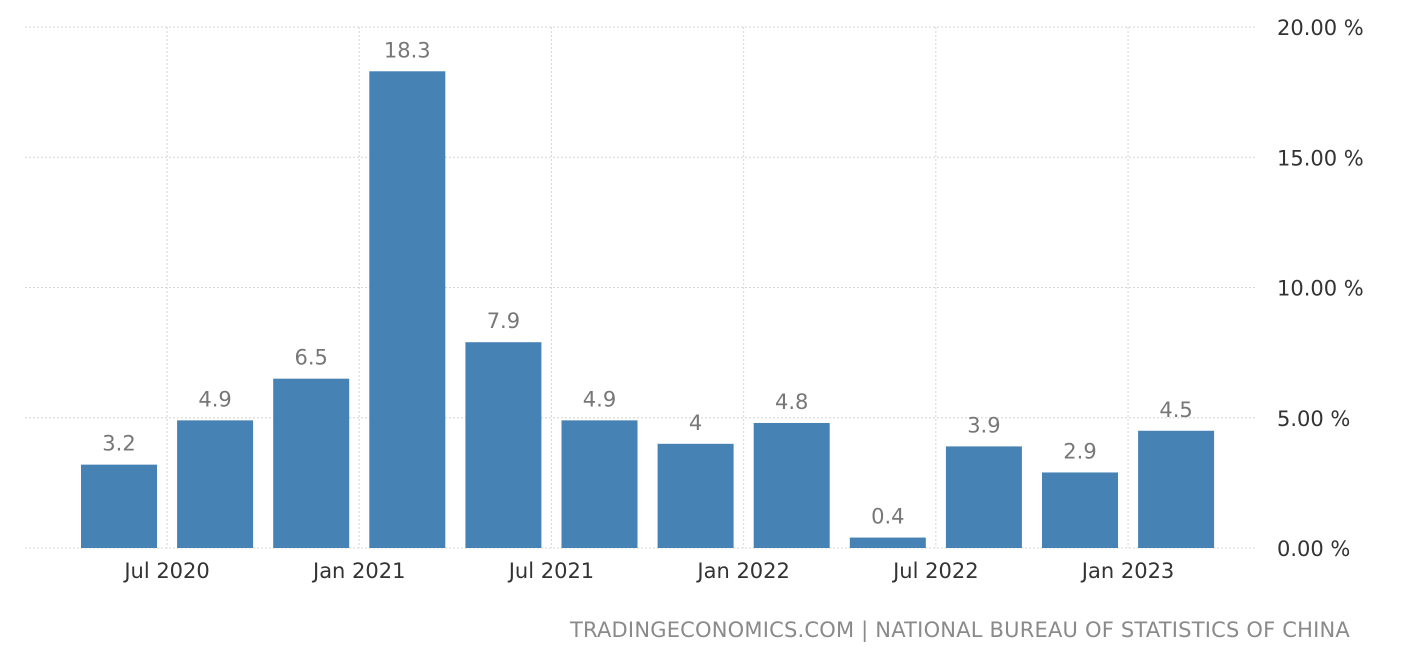 This screenshot has height=668, width=1426. I want to click on y-tick-label: 10.00 %, so click(1320, 289).